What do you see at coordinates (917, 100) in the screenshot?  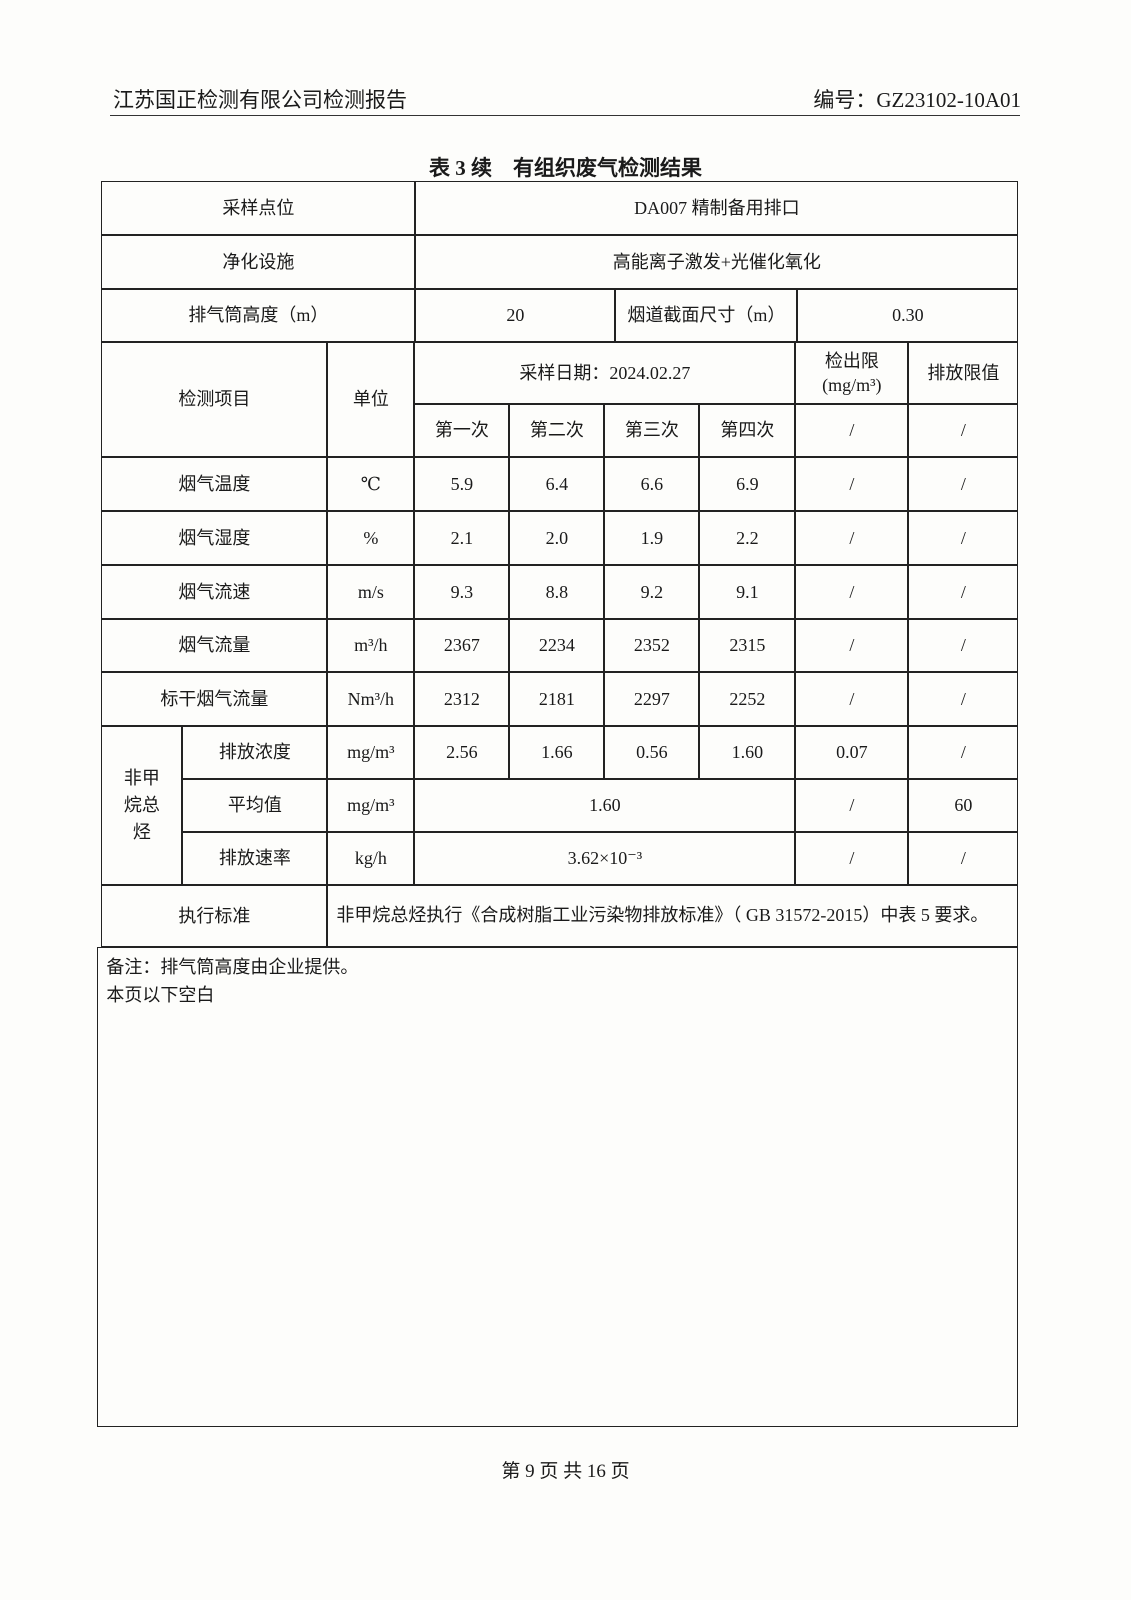 I see `report-number: 编号：GZ23102-10A01` at bounding box center [917, 100].